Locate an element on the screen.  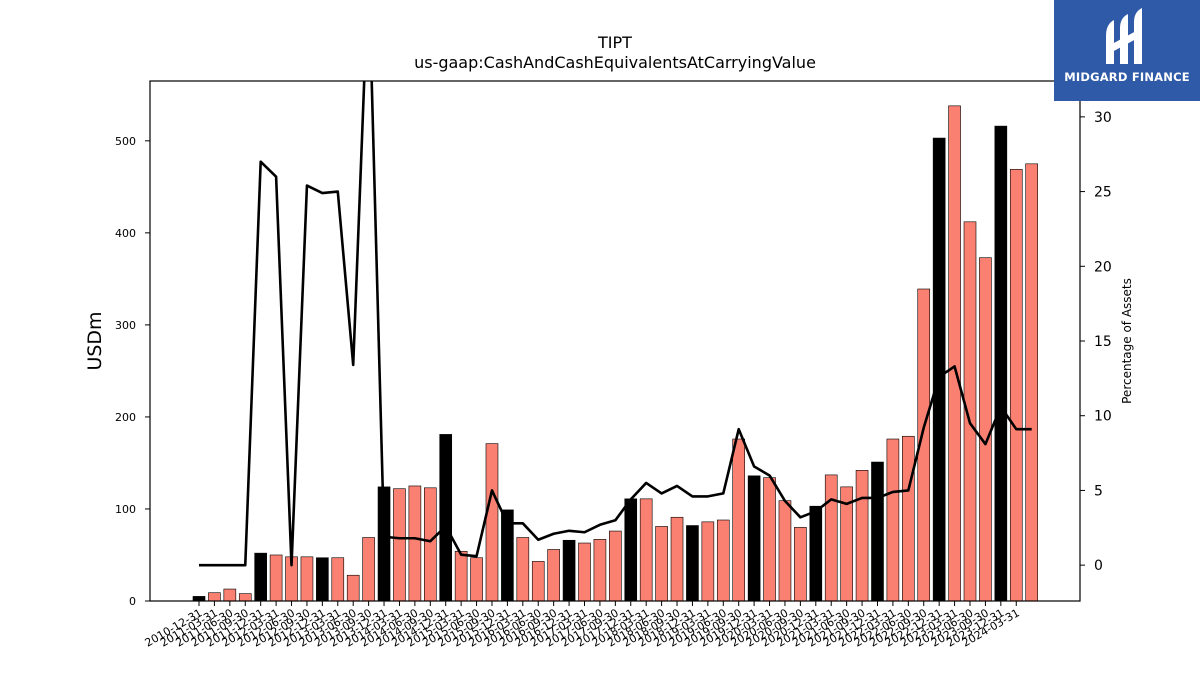
y-tick-label: 500 is located at coordinates (125, 141).